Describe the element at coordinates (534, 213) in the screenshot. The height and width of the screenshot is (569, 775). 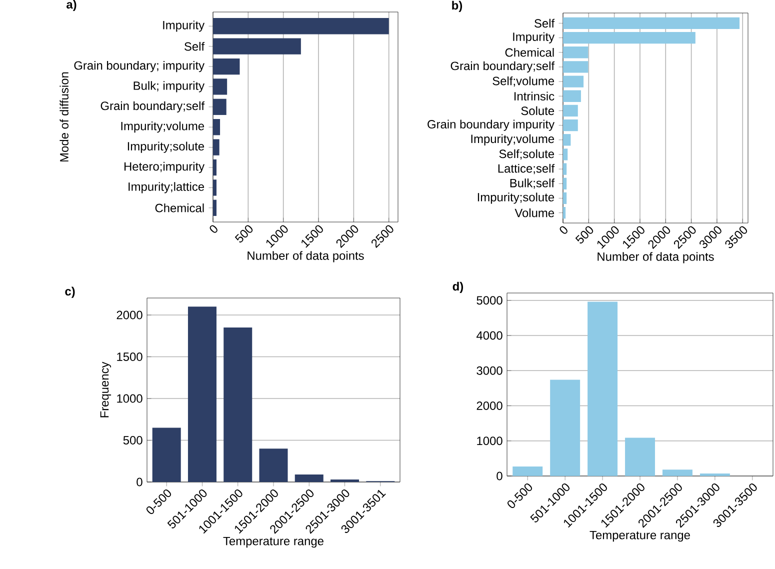
I see `y-tick-label: Volume` at that location.